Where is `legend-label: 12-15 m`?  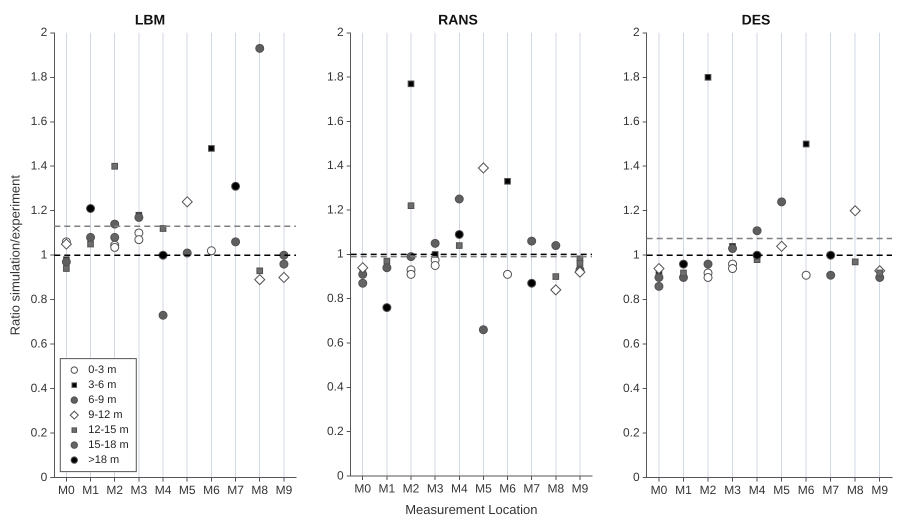
legend-label: 12-15 m is located at coordinates (108, 430).